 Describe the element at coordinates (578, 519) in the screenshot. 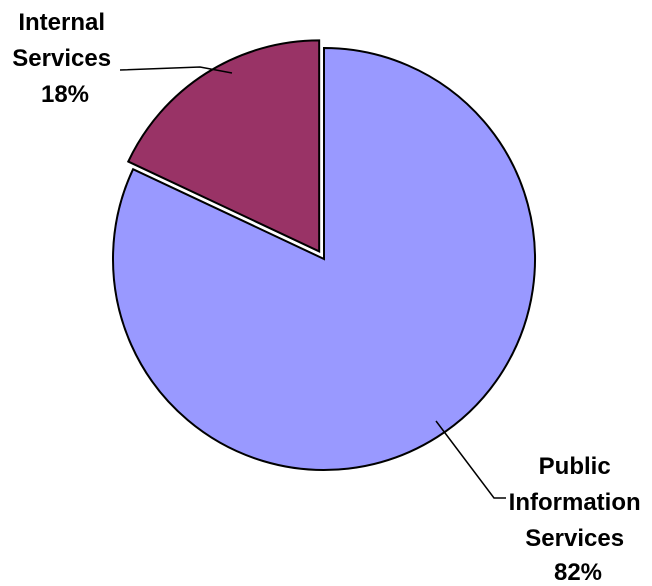

I see `slice-label-public-information-services: Public Information Services 82%` at that location.